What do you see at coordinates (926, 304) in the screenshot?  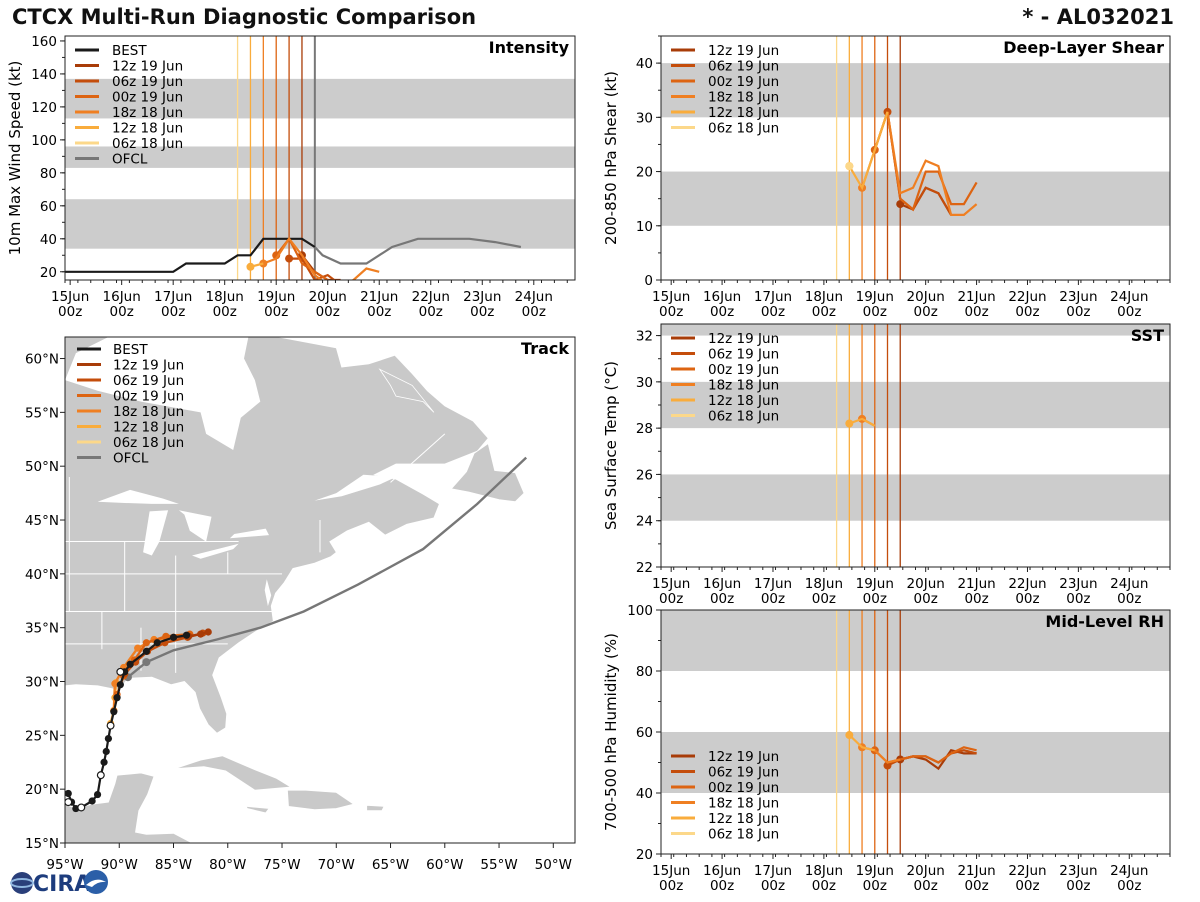 I see `x-tick-label: 20Jun 00z` at bounding box center [926, 304].